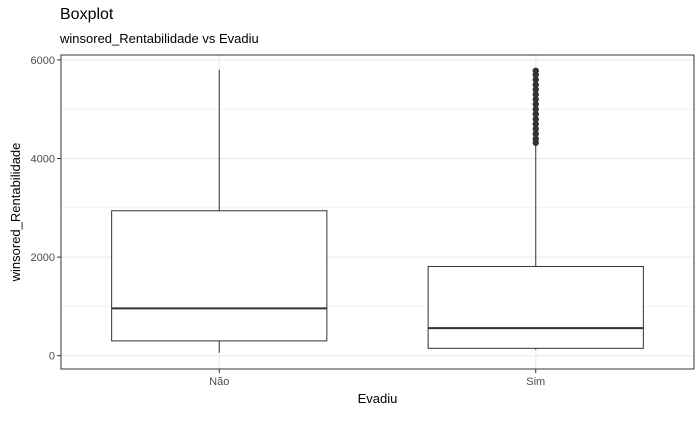 This screenshot has width=700, height=432. What do you see at coordinates (159, 38) in the screenshot?
I see `chart-subtitle: winsored_Rentabilidade vs Evadiu` at bounding box center [159, 38].